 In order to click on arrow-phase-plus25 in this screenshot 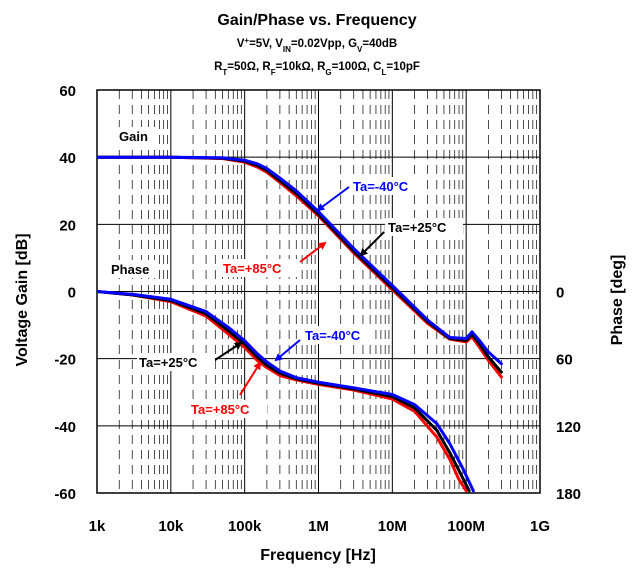, I will do `click(228, 351)`.